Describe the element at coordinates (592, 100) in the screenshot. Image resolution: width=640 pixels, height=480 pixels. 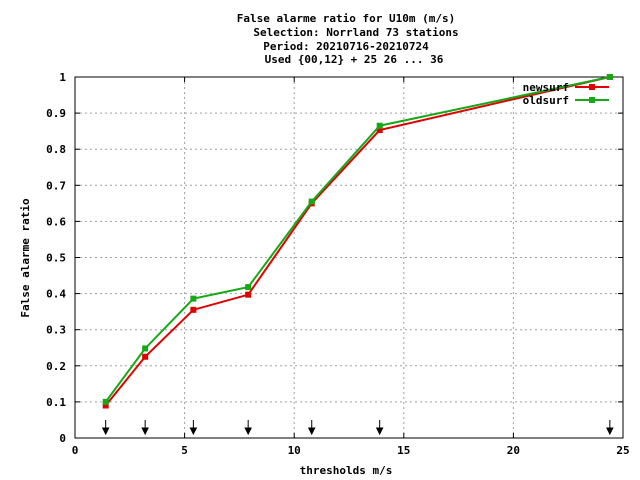
I see `legend-marker-oldsurf` at that location.